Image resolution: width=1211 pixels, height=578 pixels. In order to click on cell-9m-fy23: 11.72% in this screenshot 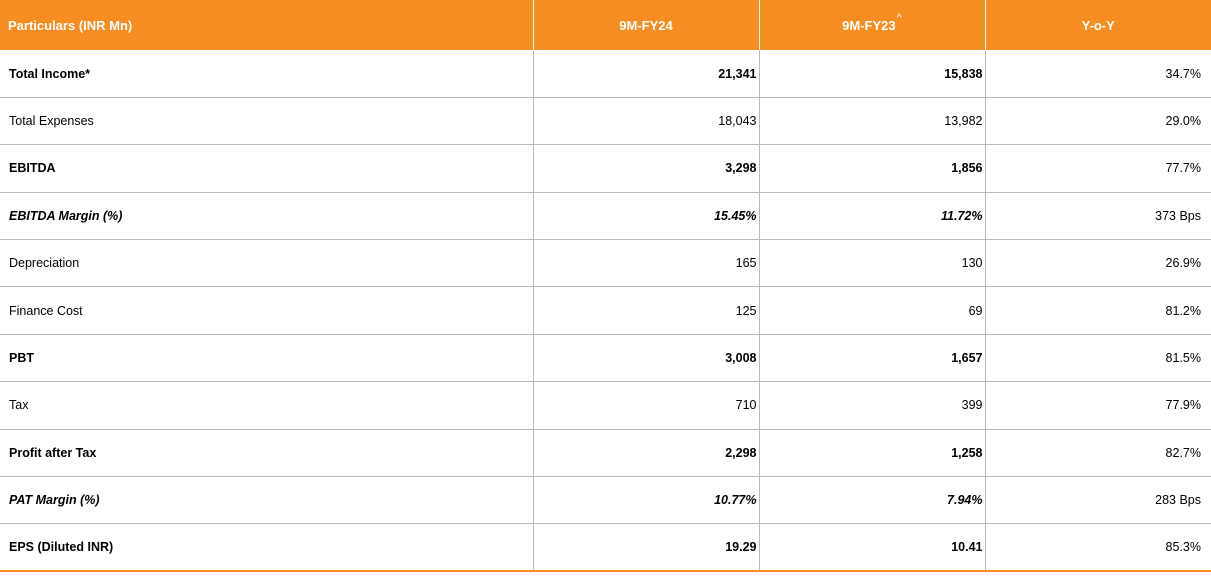, I will do `click(872, 216)`.